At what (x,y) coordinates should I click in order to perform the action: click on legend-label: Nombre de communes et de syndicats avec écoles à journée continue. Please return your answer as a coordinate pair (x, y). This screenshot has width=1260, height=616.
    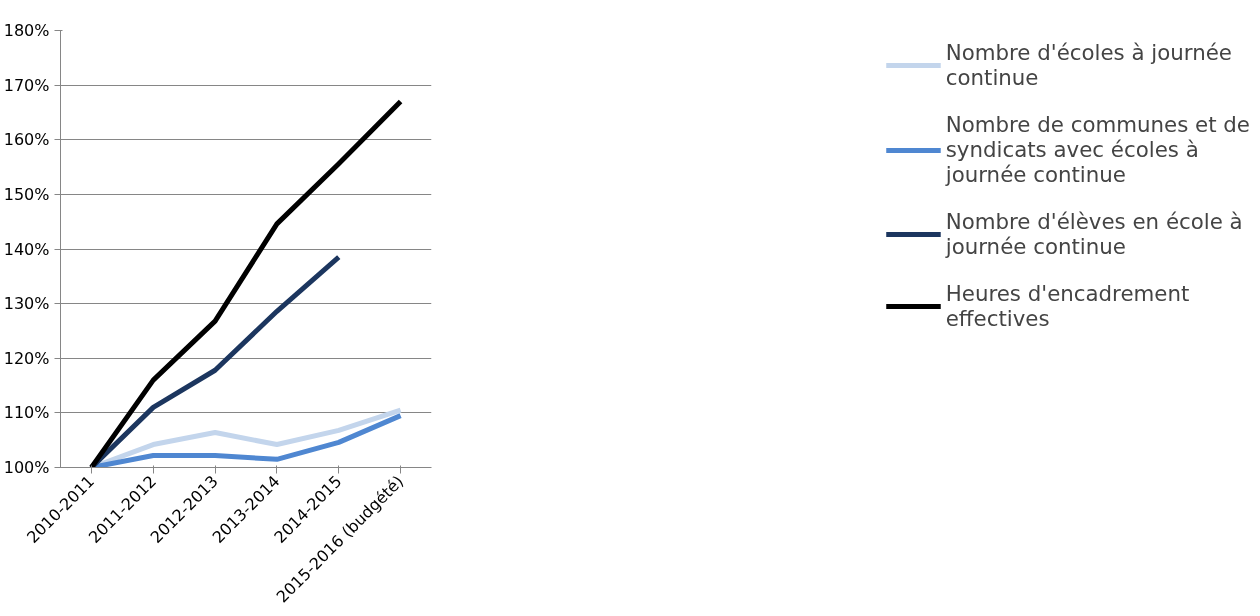
    Looking at the image, I should click on (1097, 149).